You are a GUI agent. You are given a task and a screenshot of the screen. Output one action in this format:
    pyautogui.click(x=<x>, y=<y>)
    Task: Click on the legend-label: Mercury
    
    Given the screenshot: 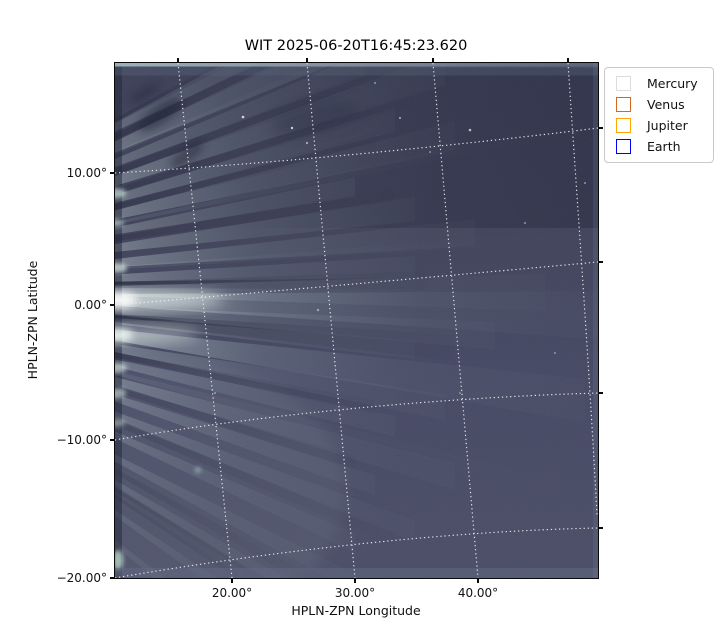 What is the action you would take?
    pyautogui.click(x=672, y=83)
    